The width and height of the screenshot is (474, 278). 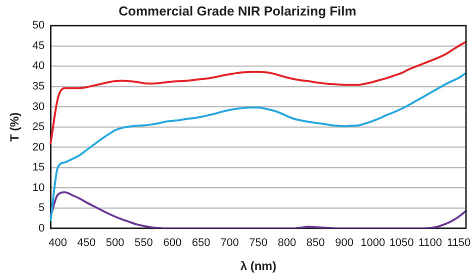 What do you see at coordinates (38, 188) in the screenshot?
I see `y-tick-label: 10` at bounding box center [38, 188].